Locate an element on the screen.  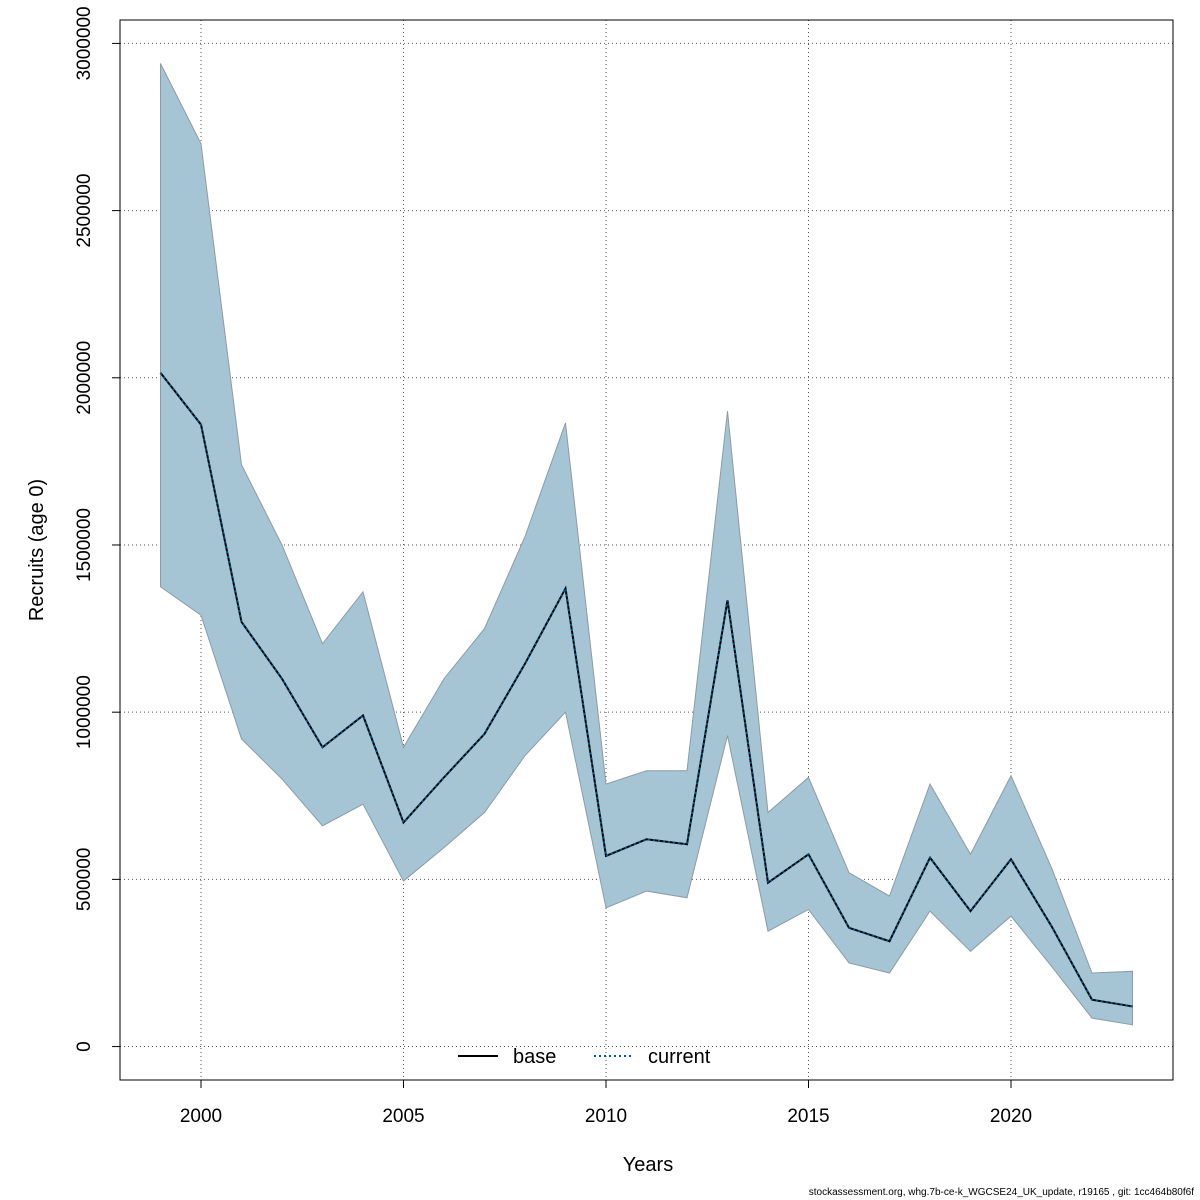
y-tick-label-2500000: 2500000 is located at coordinates (84, 211).